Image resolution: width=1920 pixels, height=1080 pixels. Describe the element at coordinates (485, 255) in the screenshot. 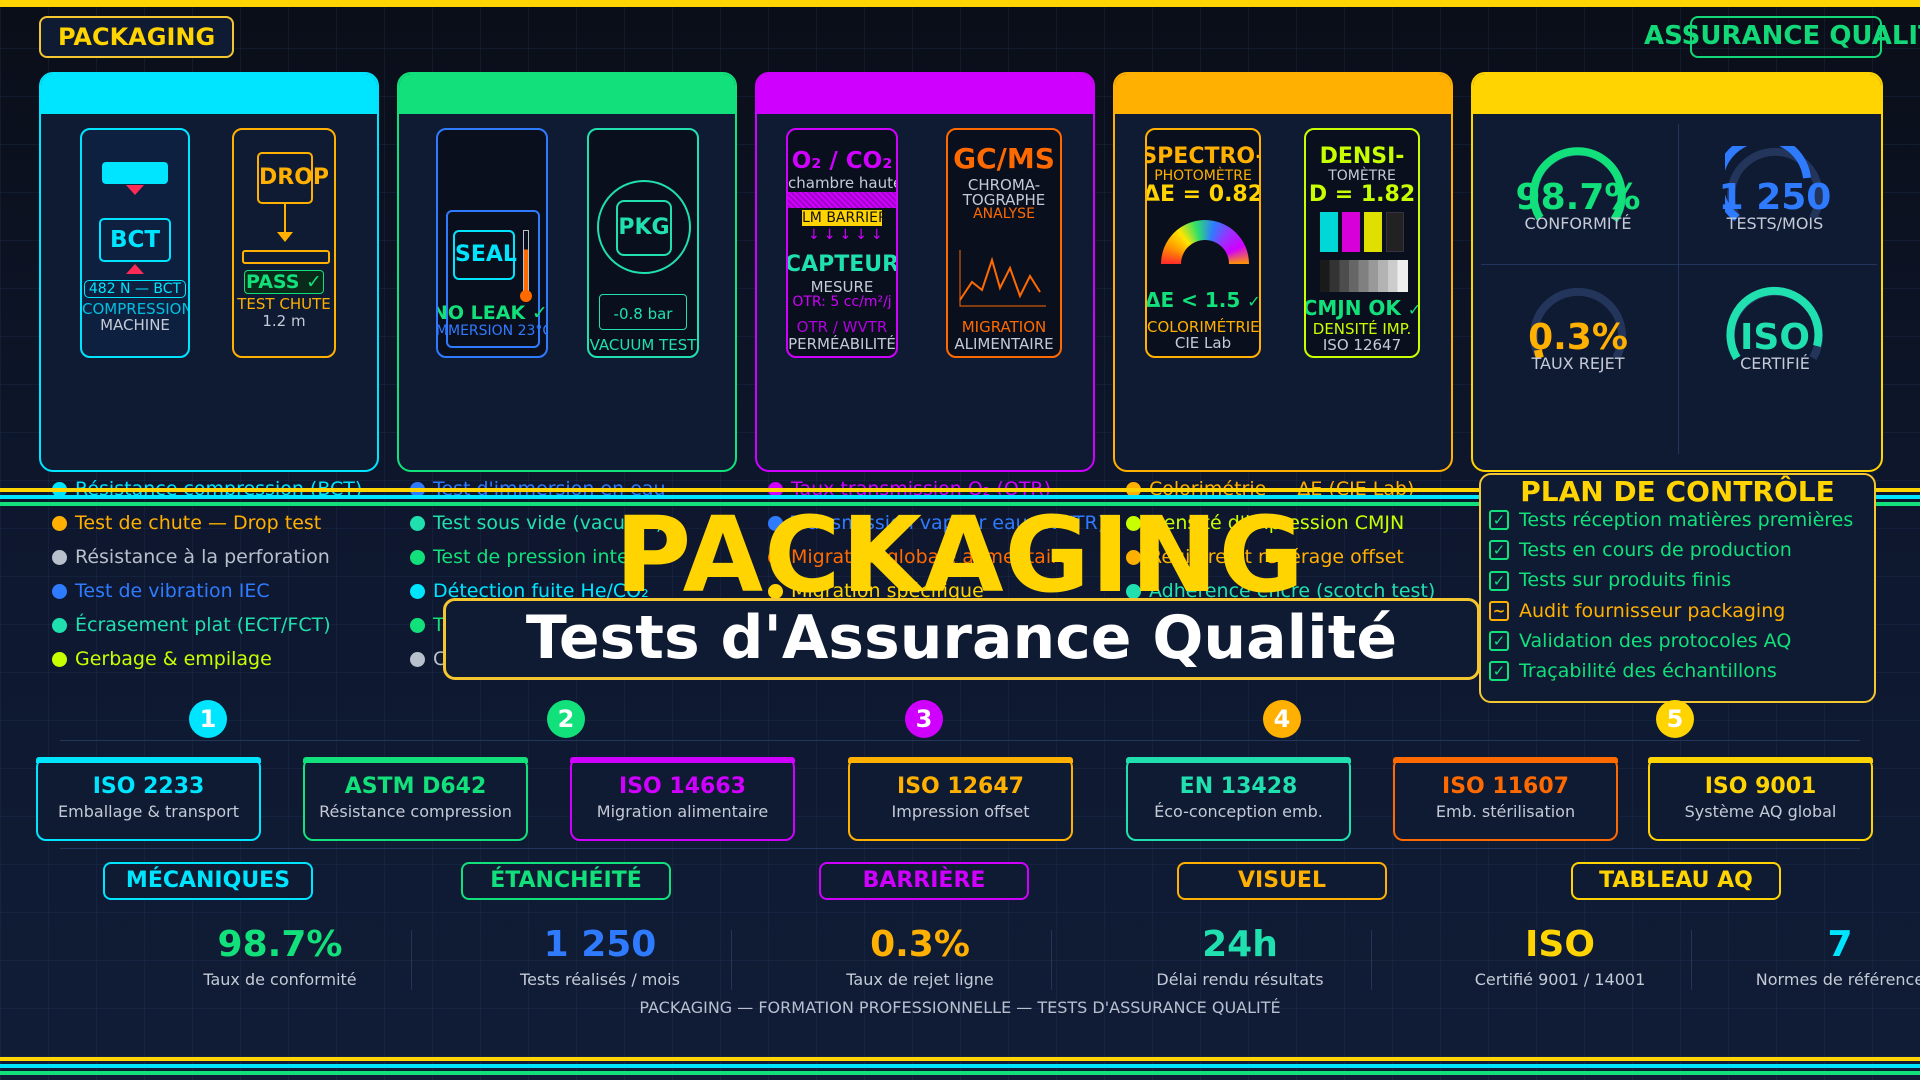

I see `seal-label: SEAL` at that location.